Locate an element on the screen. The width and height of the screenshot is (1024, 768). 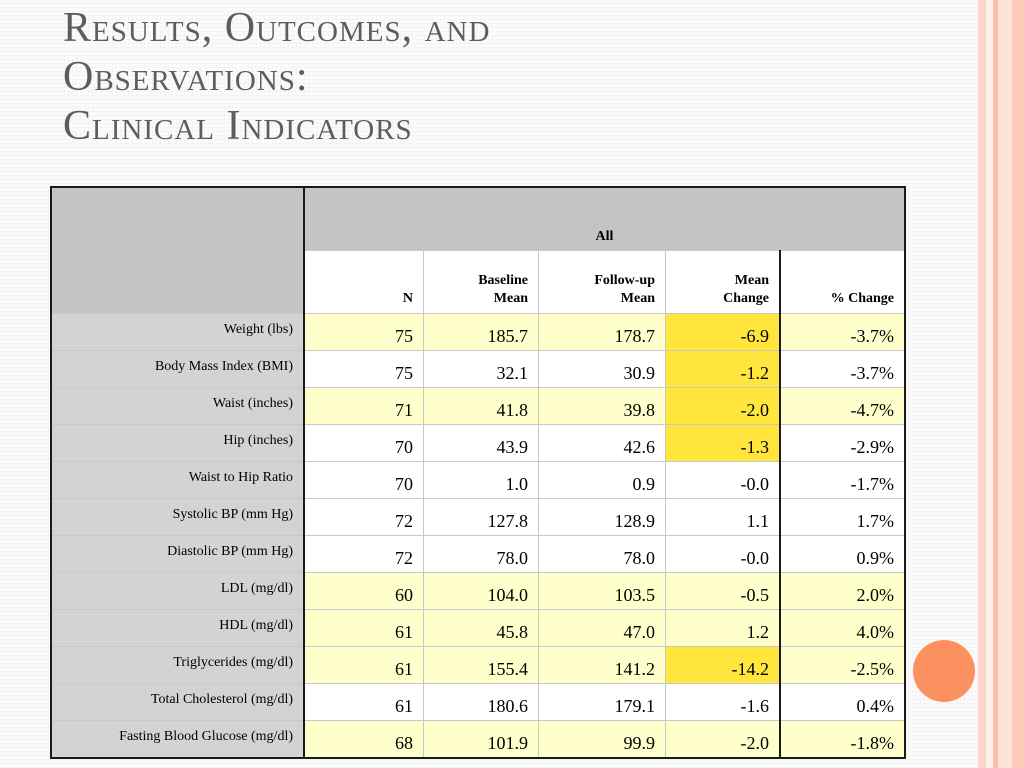
cell-mean-change: 1.2 is located at coordinates (723, 628).